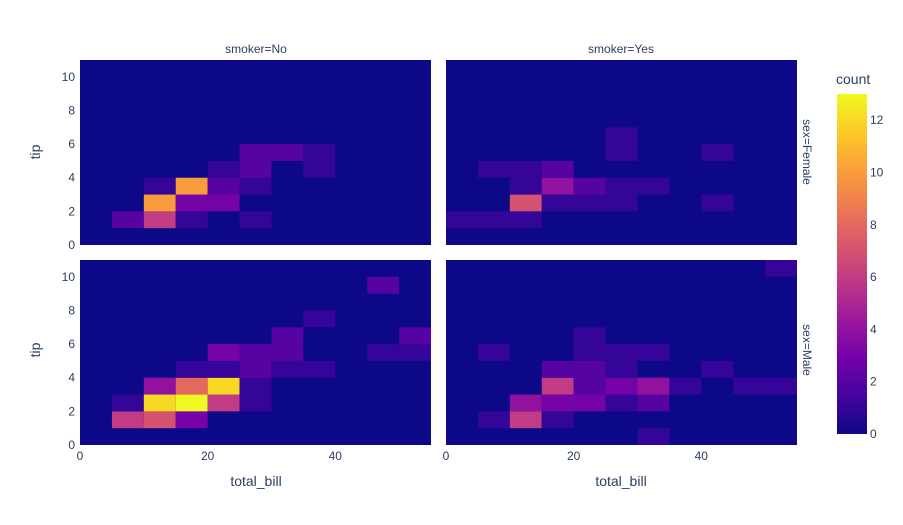 This screenshot has height=525, width=903. I want to click on colorbar-tick-label: 6, so click(873, 277).